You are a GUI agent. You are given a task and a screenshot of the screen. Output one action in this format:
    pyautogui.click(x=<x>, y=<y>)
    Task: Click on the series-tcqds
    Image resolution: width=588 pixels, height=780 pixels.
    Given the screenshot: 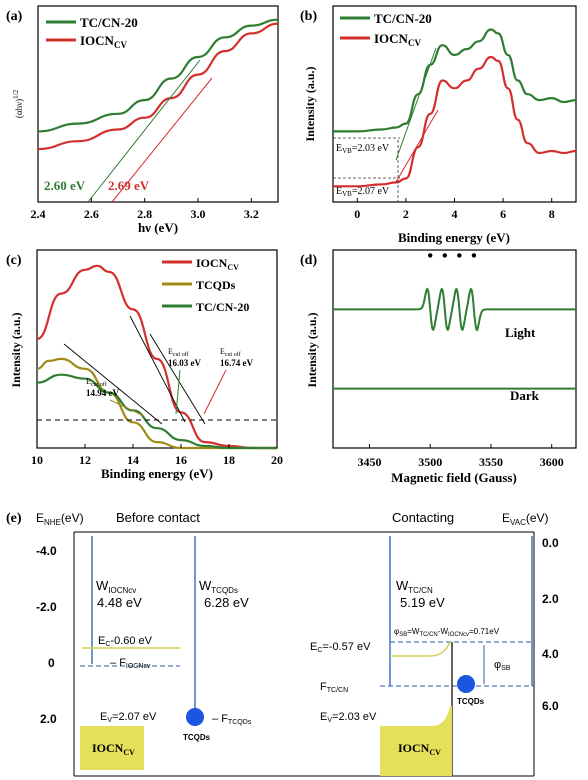 What is the action you would take?
    pyautogui.click(x=156, y=403)
    